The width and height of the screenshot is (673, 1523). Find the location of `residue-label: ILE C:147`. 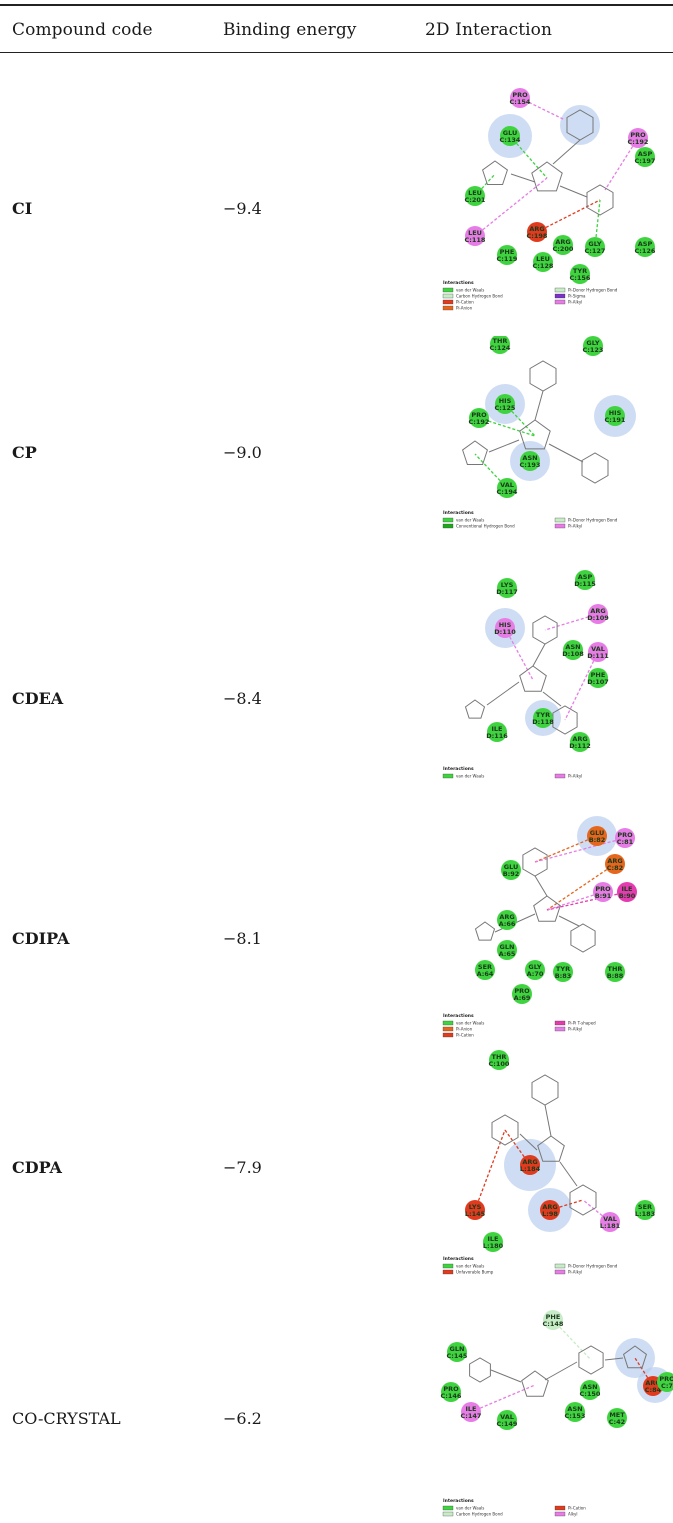

residue-label: ILE C:147 is located at coordinates (471, 1412).